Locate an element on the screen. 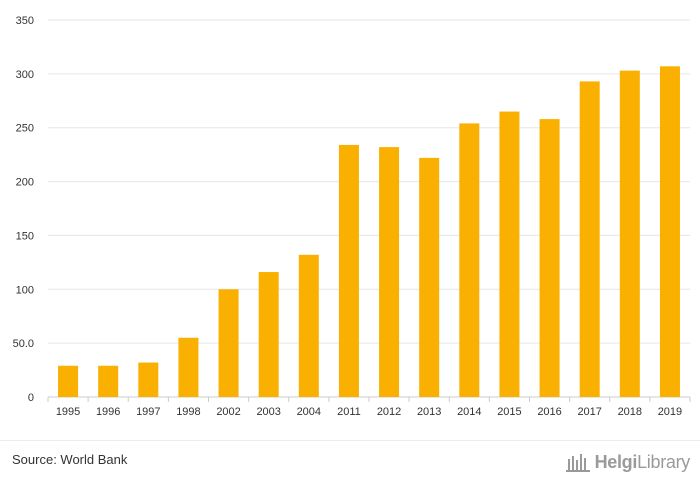  y-tick-label: 350 is located at coordinates (25, 21).